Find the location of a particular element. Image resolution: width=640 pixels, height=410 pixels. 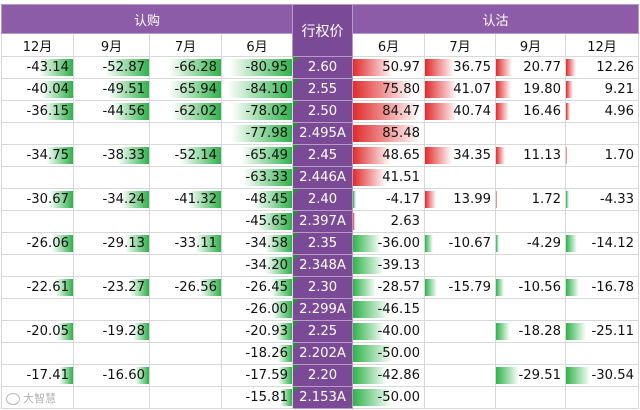

put-p12-cell: 4.96 is located at coordinates (602, 111).